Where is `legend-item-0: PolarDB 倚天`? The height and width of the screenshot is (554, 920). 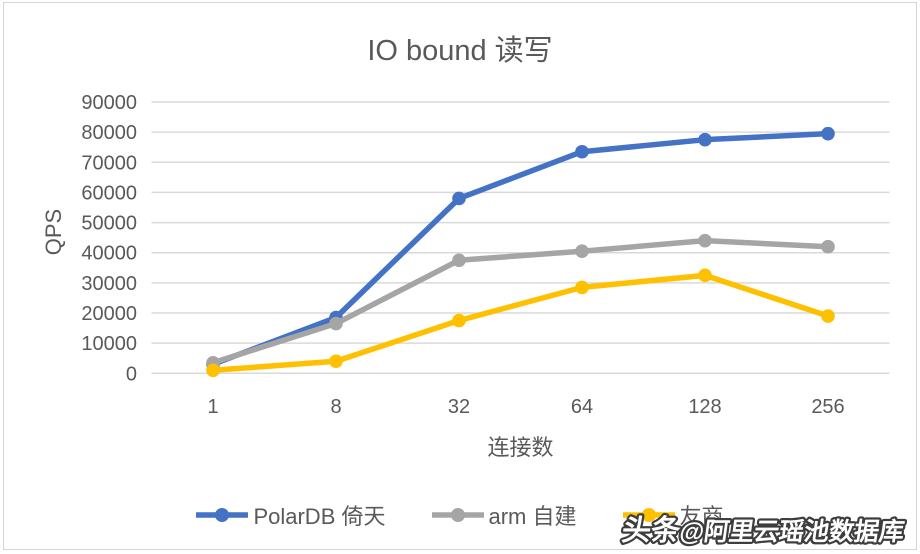 legend-item-0: PolarDB 倚天 is located at coordinates (291, 515).